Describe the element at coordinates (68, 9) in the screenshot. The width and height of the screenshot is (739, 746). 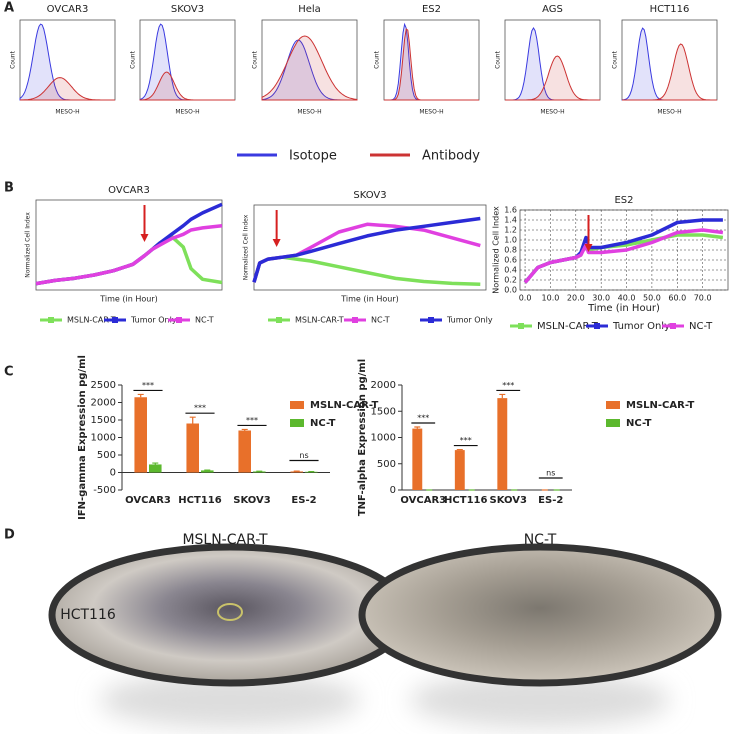
I see `plot-title: OVCAR3` at that location.